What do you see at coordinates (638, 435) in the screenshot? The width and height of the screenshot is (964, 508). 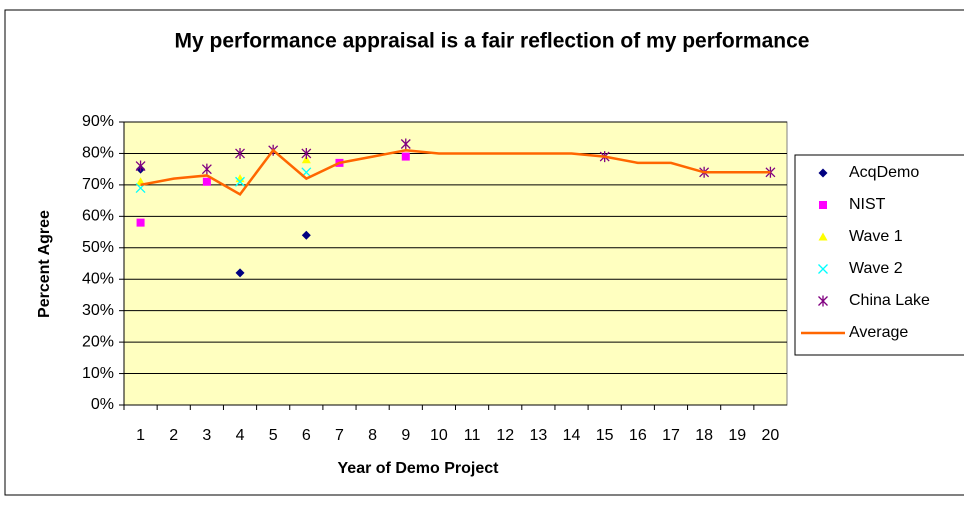 I see `x-tick-label: 16` at bounding box center [638, 435].